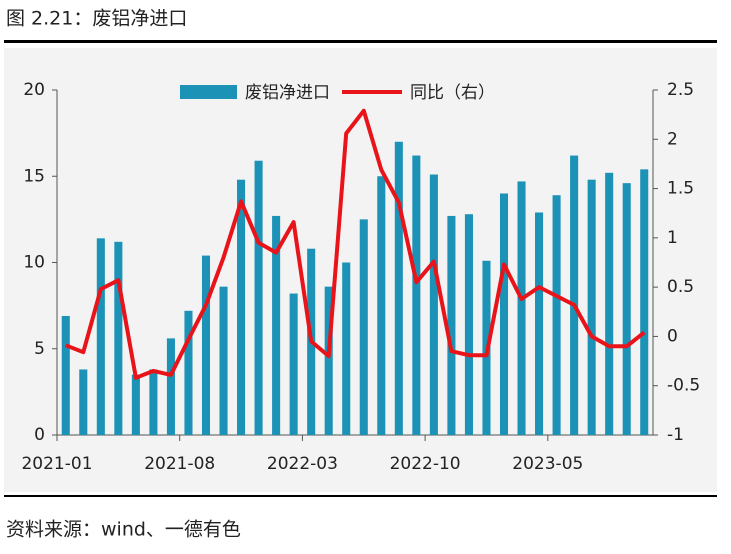 This screenshot has width=731, height=554. Describe the element at coordinates (34, 176) in the screenshot. I see `y-tick-label: 15` at that location.